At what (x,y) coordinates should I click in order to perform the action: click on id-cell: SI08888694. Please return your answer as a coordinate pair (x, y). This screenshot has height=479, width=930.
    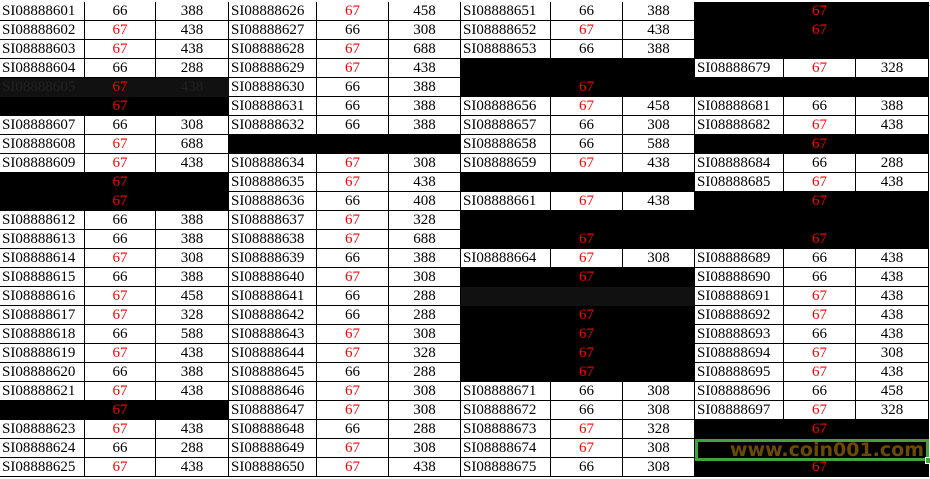
    Looking at the image, I should click on (739, 353).